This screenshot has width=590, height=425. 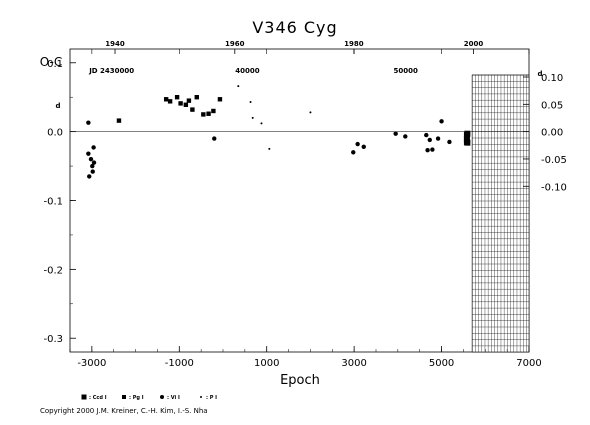 I want to click on legend-marker-visual, so click(x=162, y=397).